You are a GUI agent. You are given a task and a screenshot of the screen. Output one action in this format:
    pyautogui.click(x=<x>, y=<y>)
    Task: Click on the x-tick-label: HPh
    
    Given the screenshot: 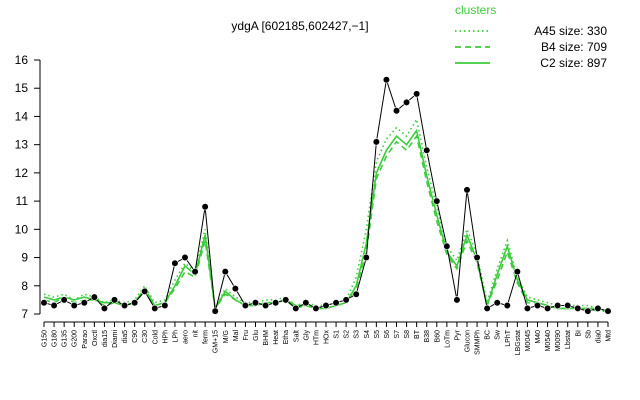 What is the action you would take?
    pyautogui.click(x=165, y=337)
    